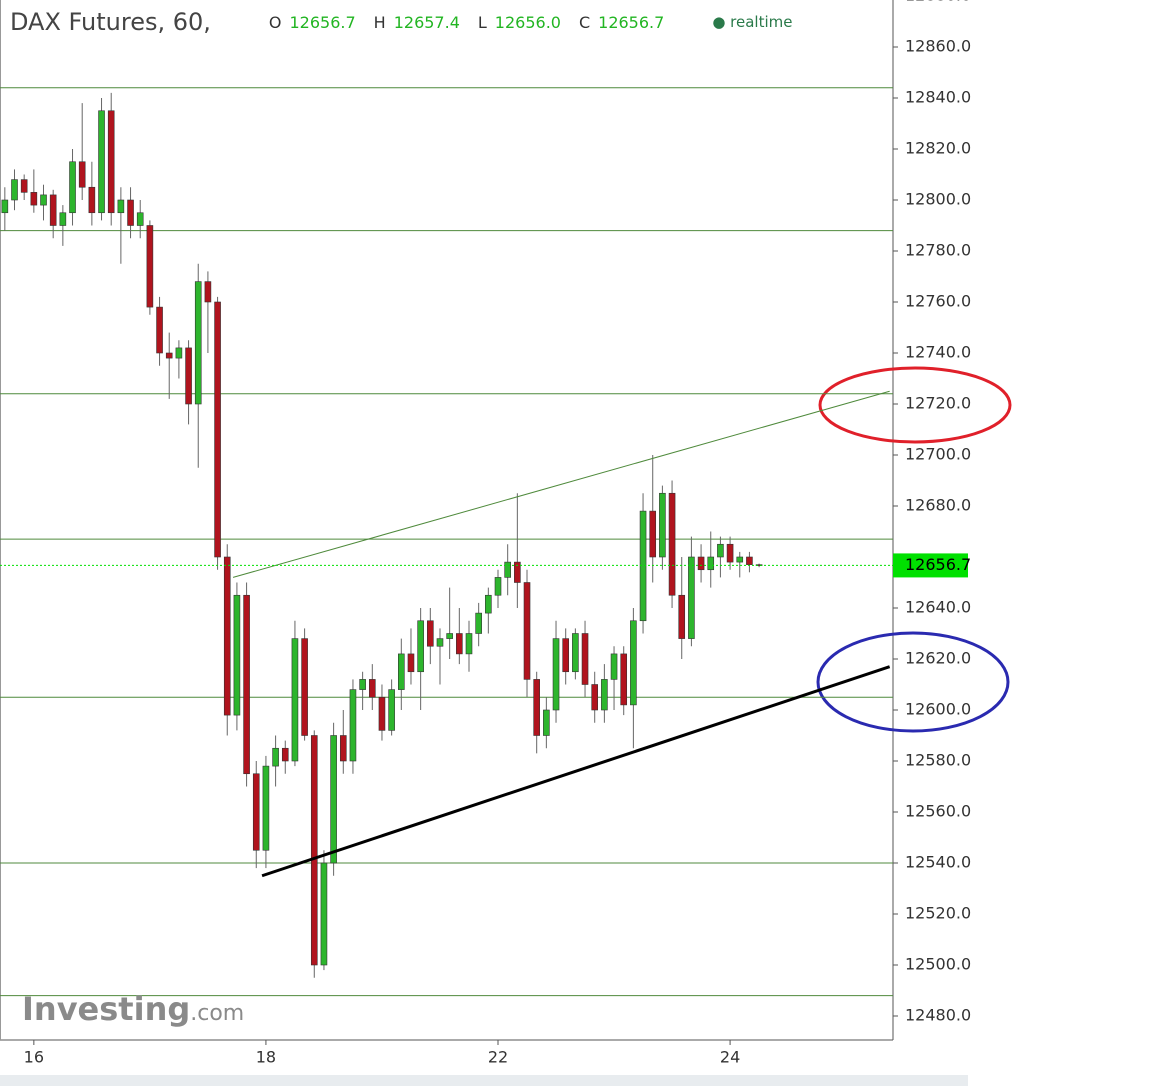  Describe the element at coordinates (938, 760) in the screenshot. I see `y-tick-label: 12580.0` at that location.